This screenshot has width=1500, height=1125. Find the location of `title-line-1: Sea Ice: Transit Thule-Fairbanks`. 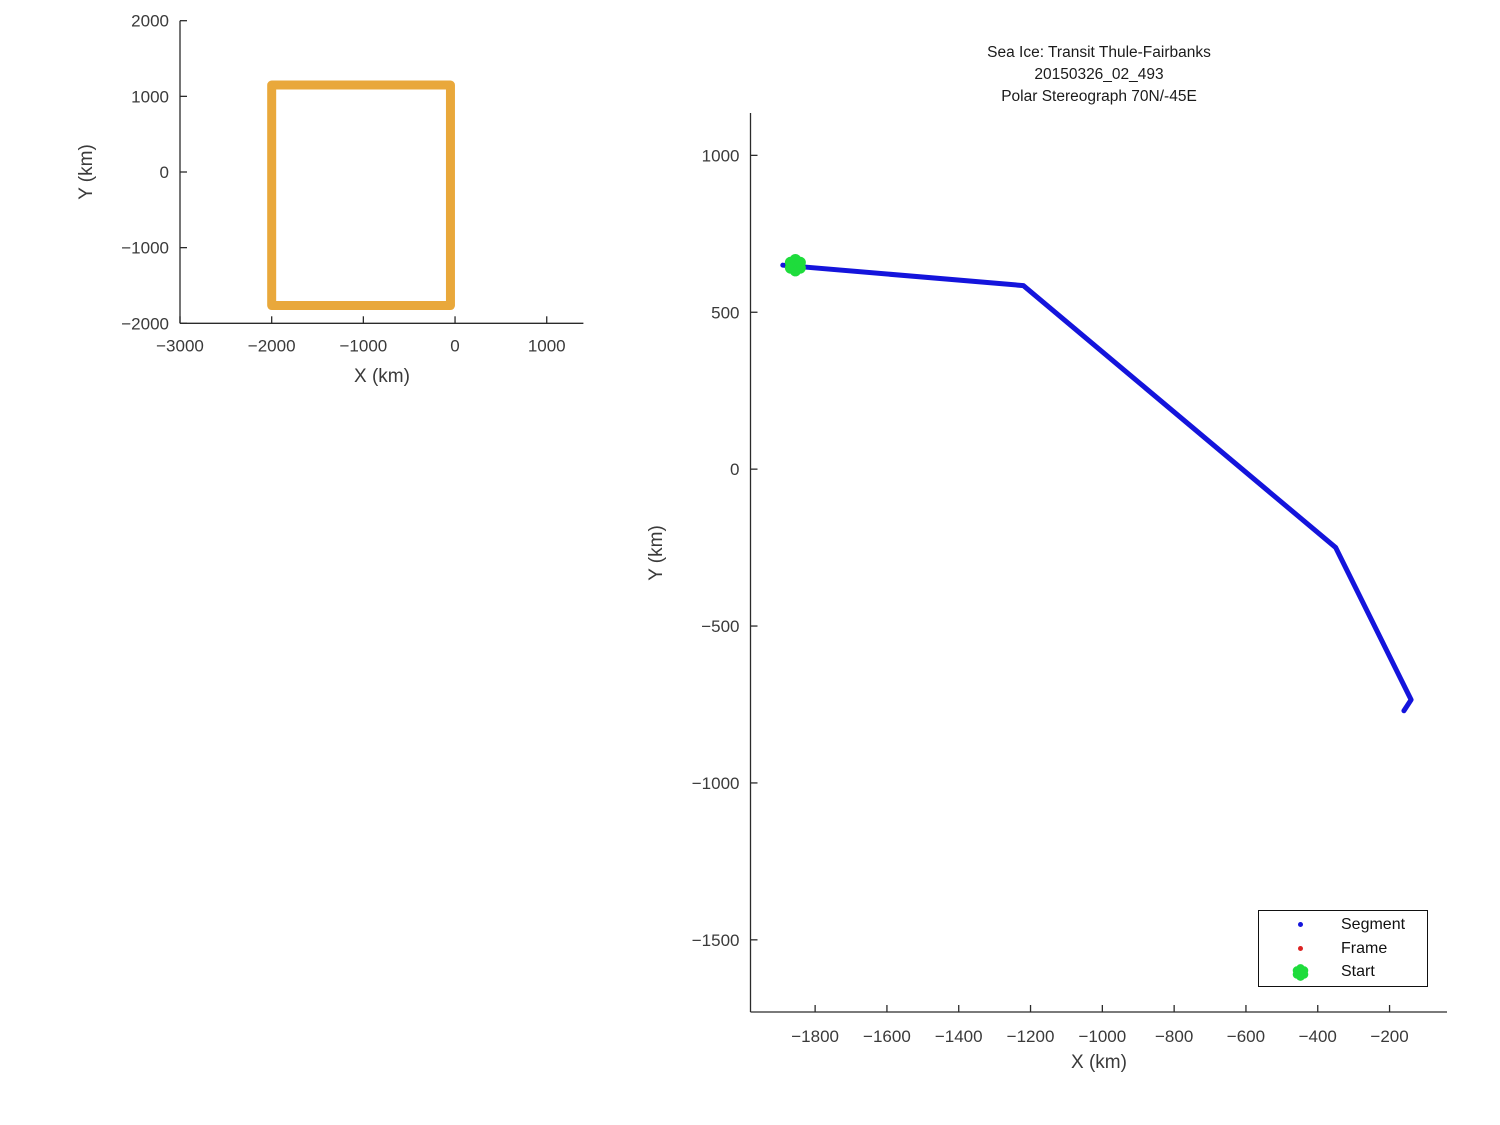

title-line-1: Sea Ice: Transit Thule-Fairbanks is located at coordinates (1099, 52).